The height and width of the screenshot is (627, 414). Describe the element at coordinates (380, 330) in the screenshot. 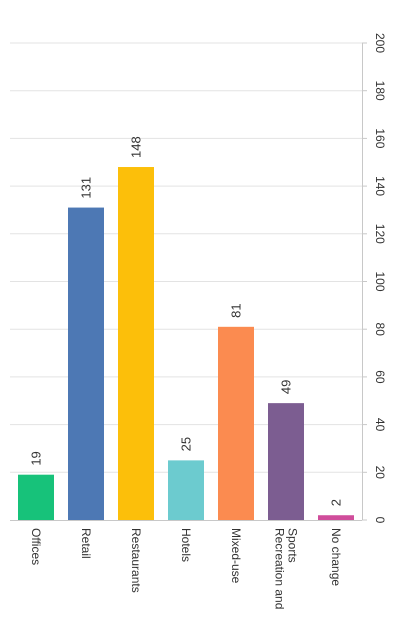

I see `y-tick-label: 80` at that location.